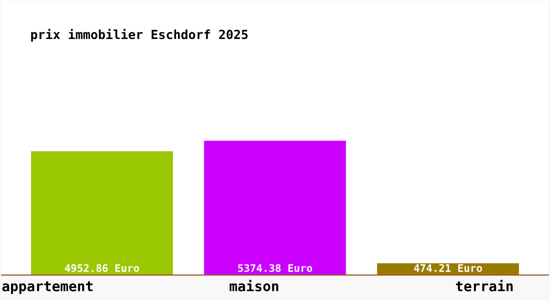 Image resolution: width=550 pixels, height=300 pixels. I want to click on x-tick-label: appartement, so click(47, 287).